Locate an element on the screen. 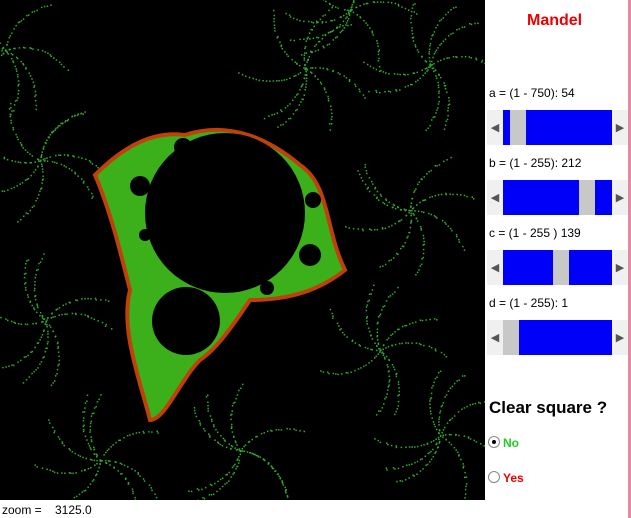  option-label: Yes is located at coordinates (513, 478).